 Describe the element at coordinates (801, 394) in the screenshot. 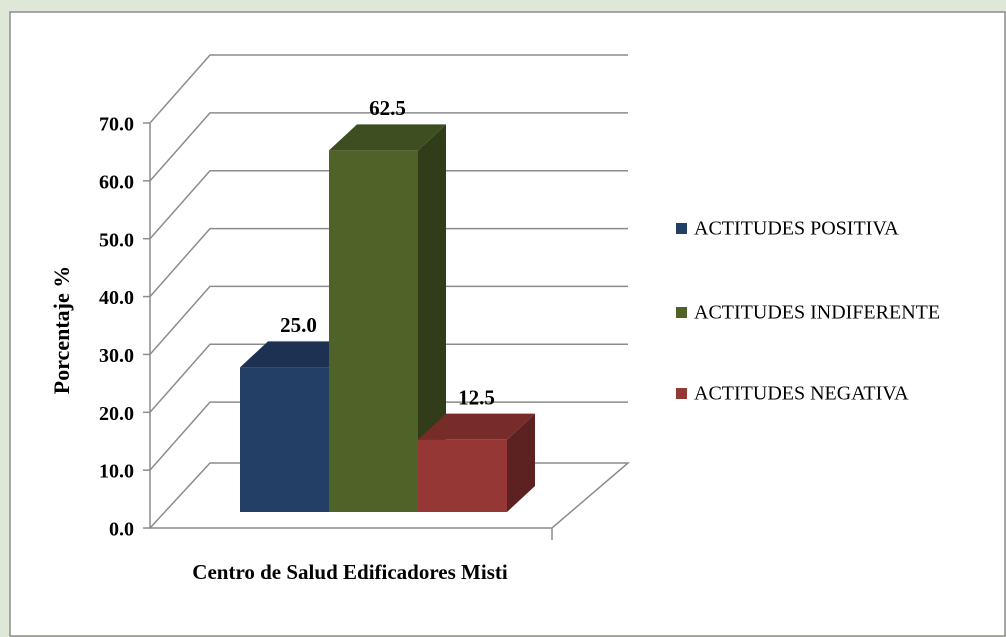

I see `legend-label: ACTITUDES NEGATIVA` at that location.